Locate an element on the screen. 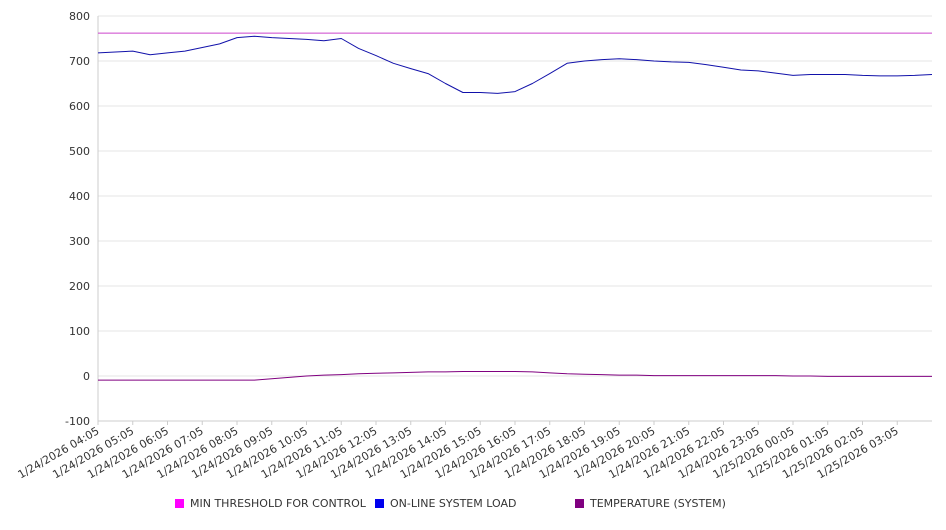 This screenshot has height=530, width=946. y-tick-label: 400 is located at coordinates (79, 196).